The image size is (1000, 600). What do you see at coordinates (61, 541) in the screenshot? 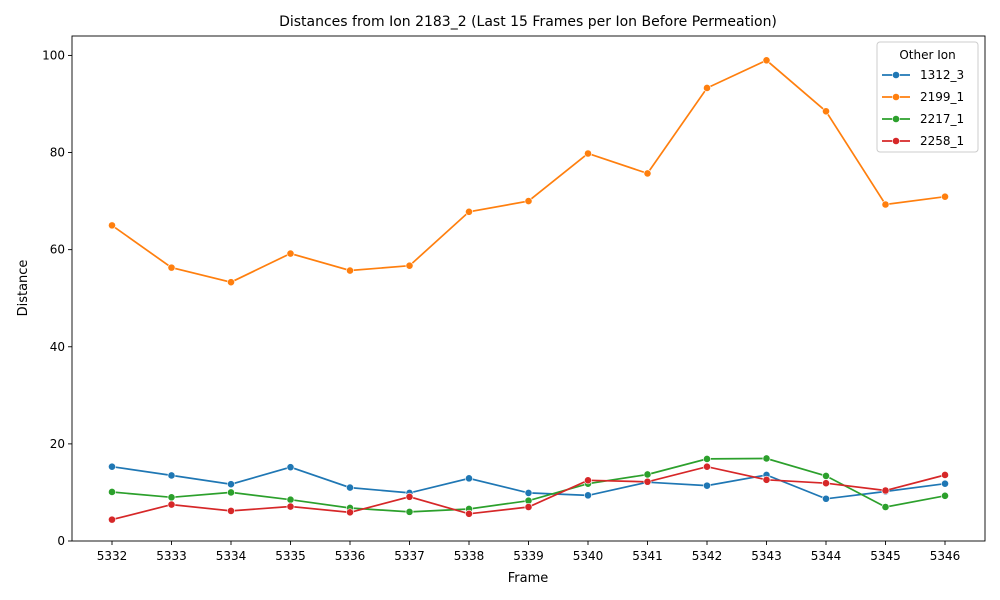
I see `y-tick-label: 0` at bounding box center [61, 541].